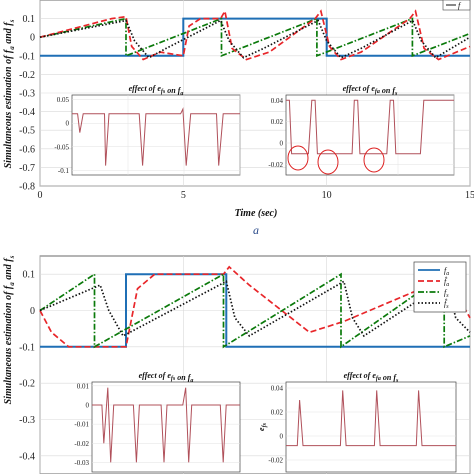  What do you see at coordinates (83, 386) in the screenshot?
I see `inset-y-tick-label: 0.01` at bounding box center [83, 386].